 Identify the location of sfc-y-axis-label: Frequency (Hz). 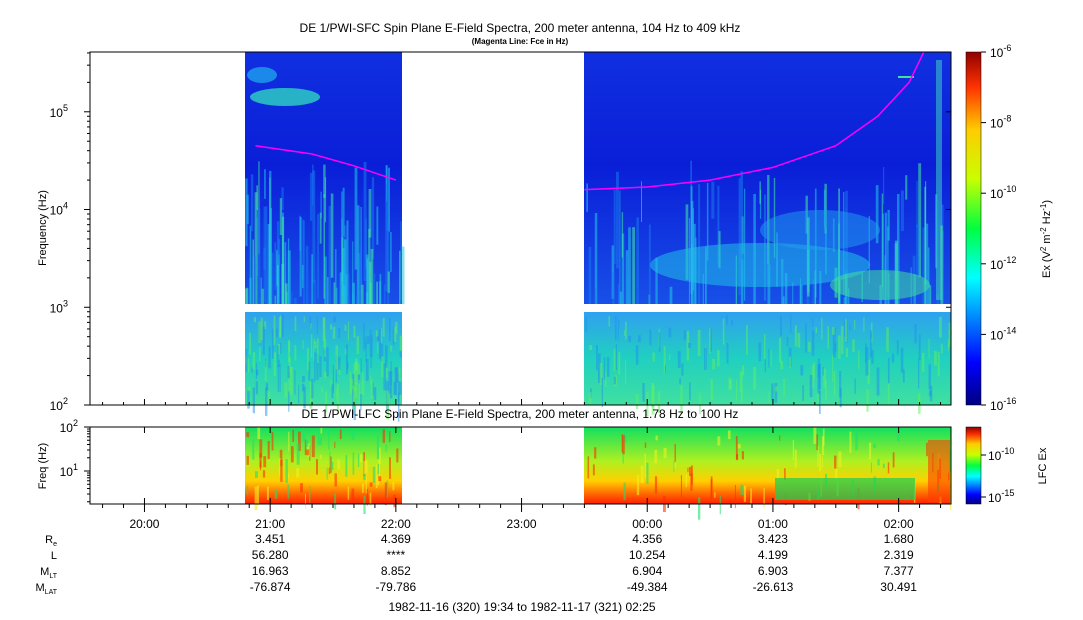
(43, 228).